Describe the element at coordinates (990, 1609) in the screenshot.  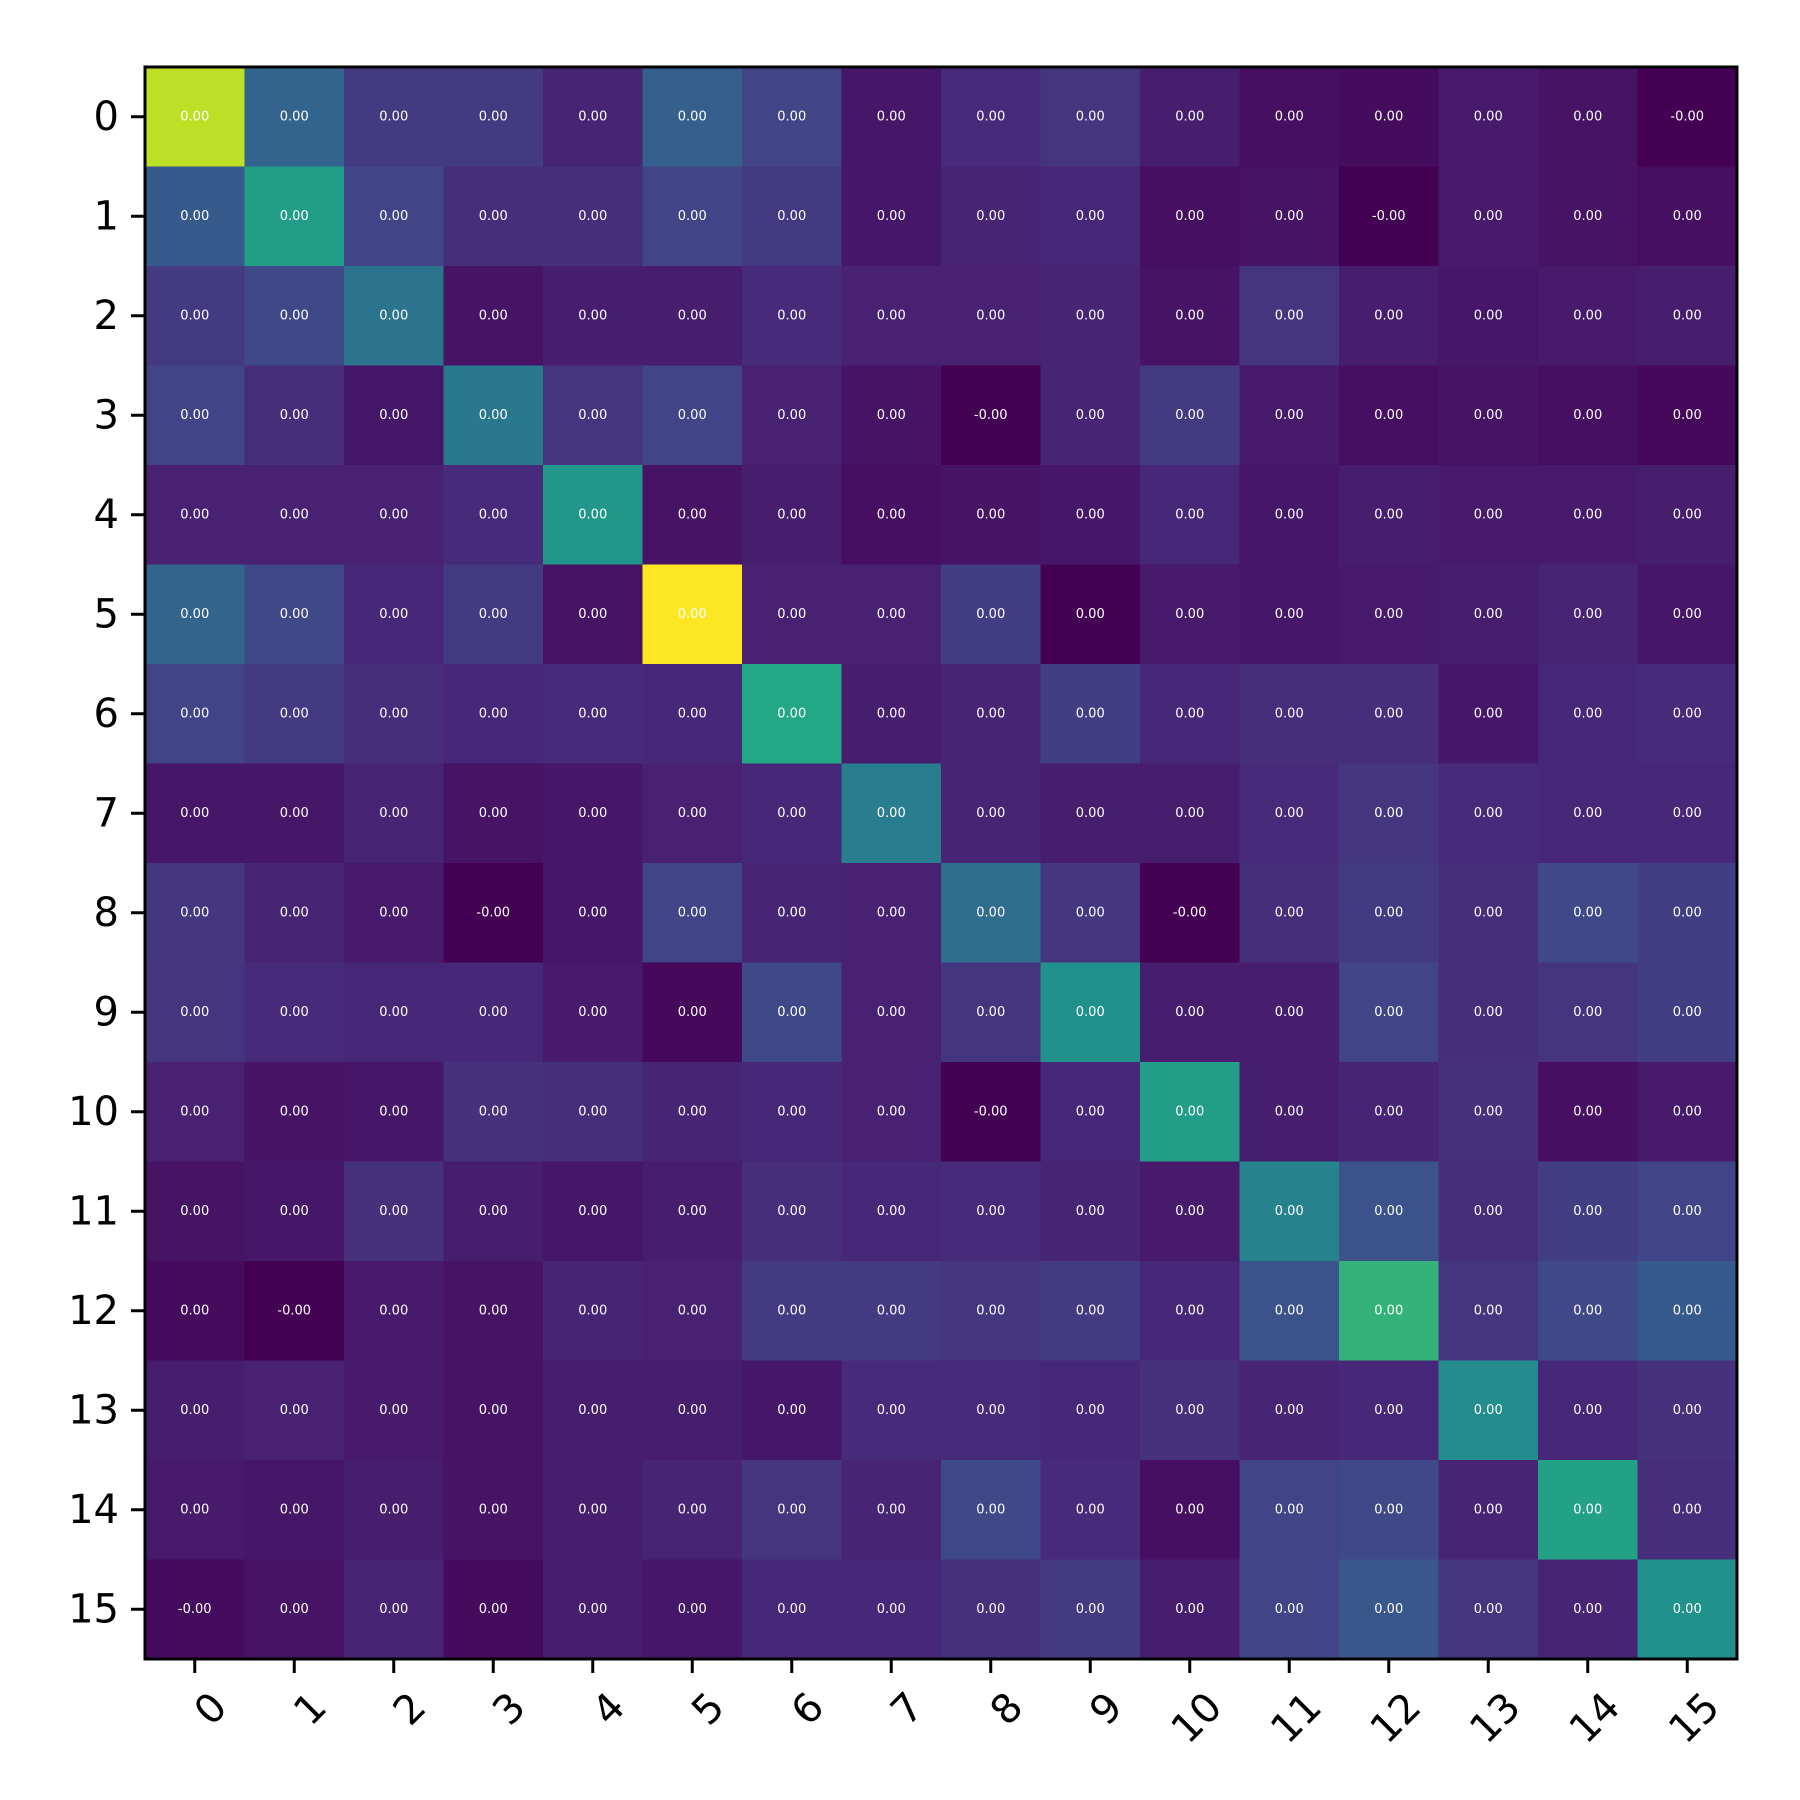
I see `cell-value-label-15-8: 0.00` at that location.